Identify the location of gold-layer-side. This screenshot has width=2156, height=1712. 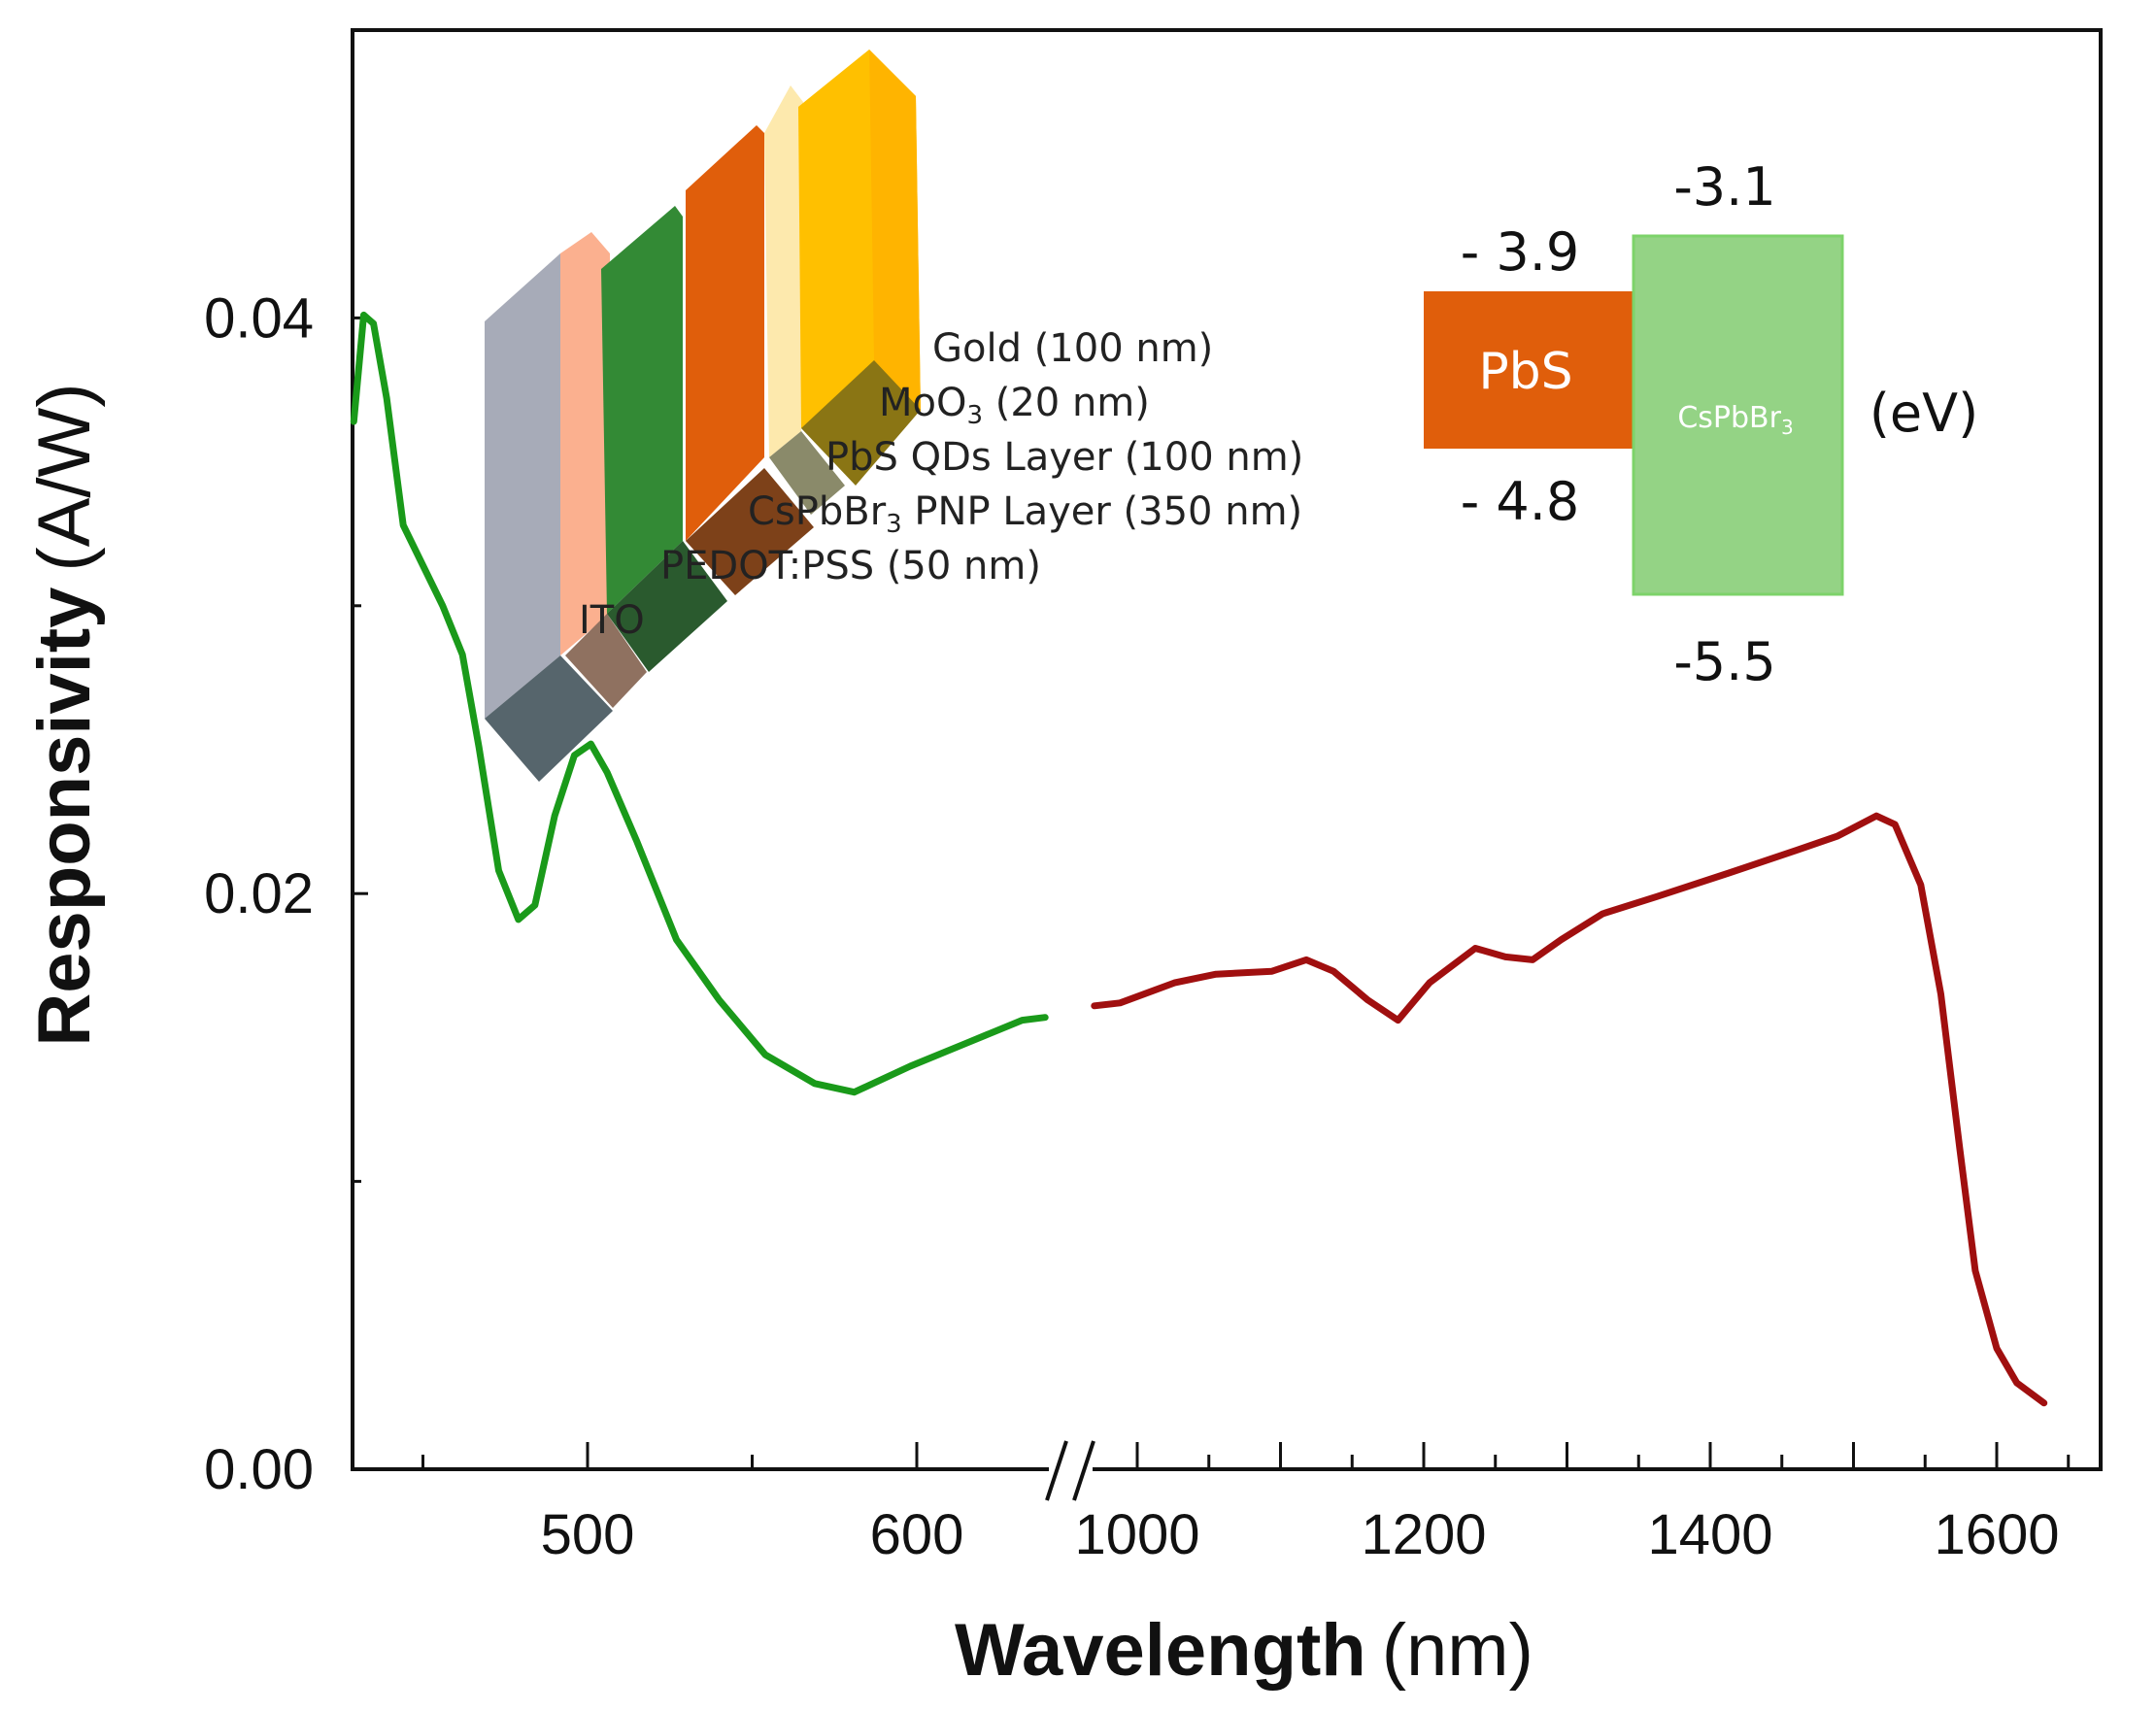
(895, 231).